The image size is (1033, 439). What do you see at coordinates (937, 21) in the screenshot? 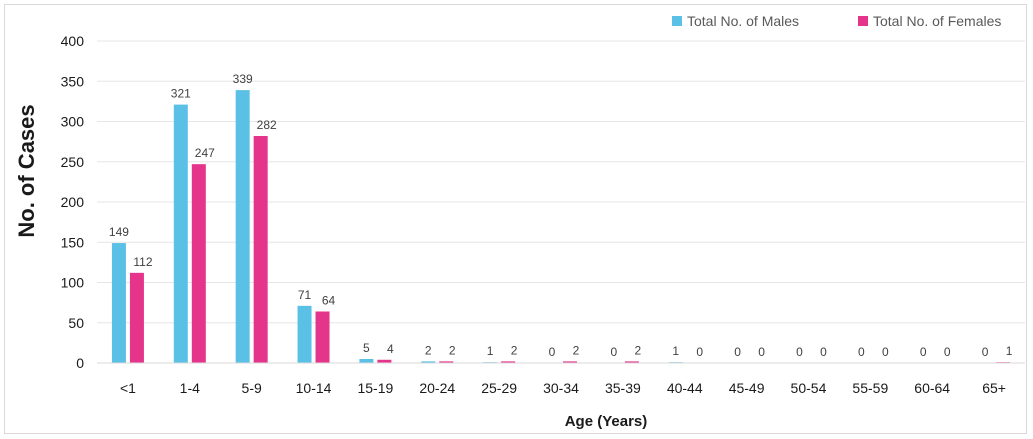
I see `legend-label-females: Total No. of Females` at bounding box center [937, 21].